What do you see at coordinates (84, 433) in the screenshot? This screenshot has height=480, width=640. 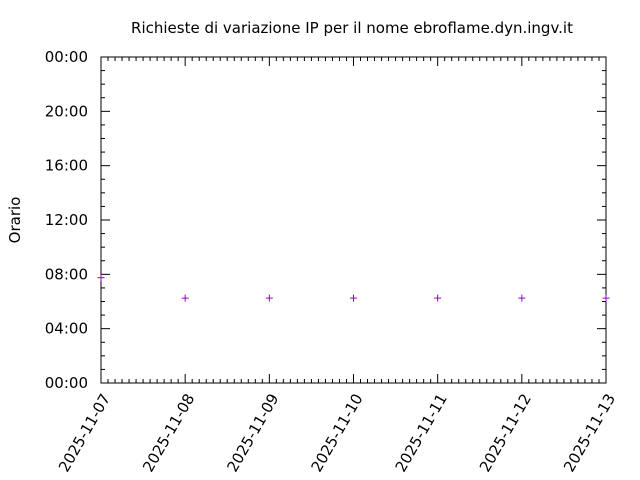 I see `x-tick-label: 2025-11-07` at bounding box center [84, 433].